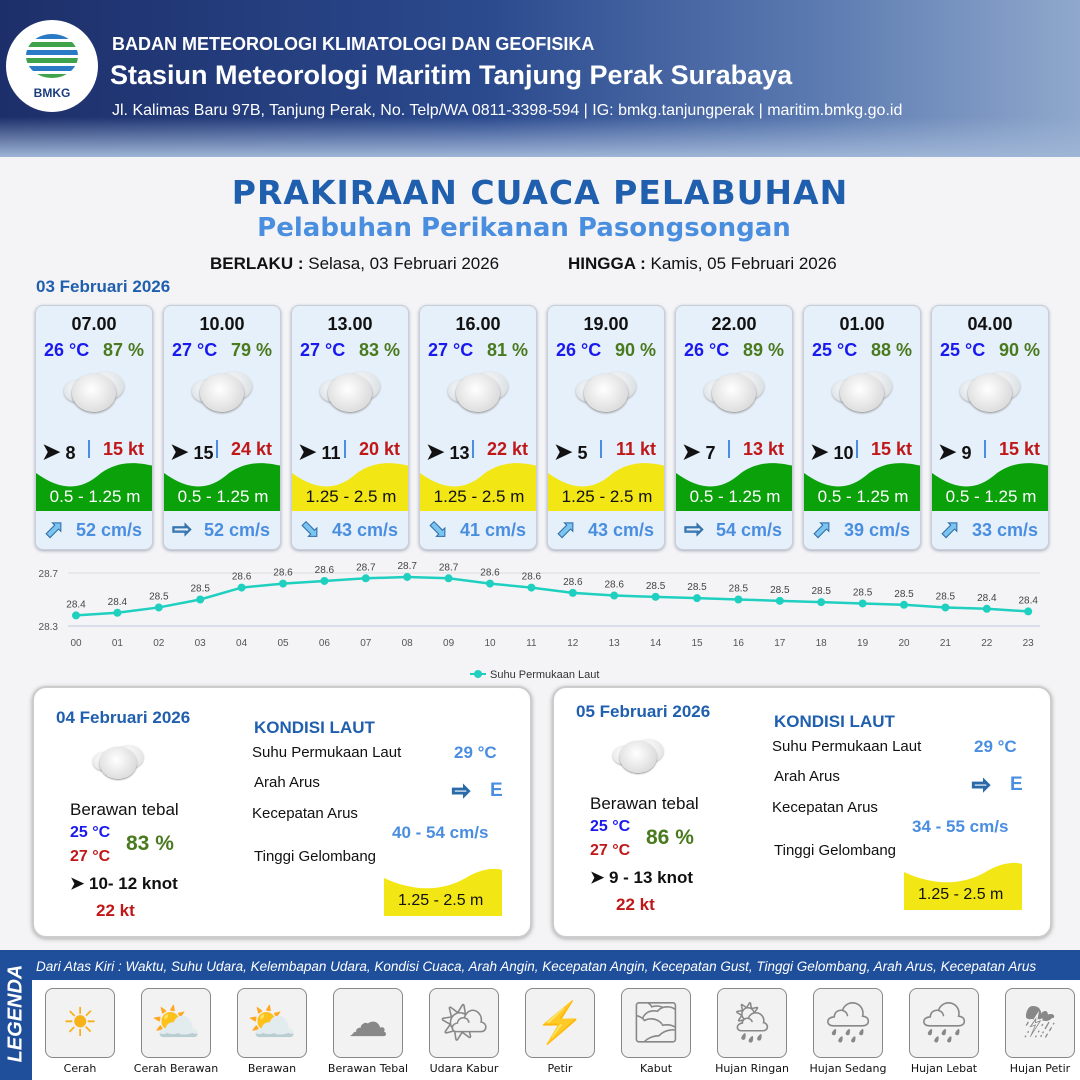 The image size is (1080, 1080). What do you see at coordinates (749, 530) in the screenshot?
I see `current-speed: 54 cm/s` at bounding box center [749, 530].